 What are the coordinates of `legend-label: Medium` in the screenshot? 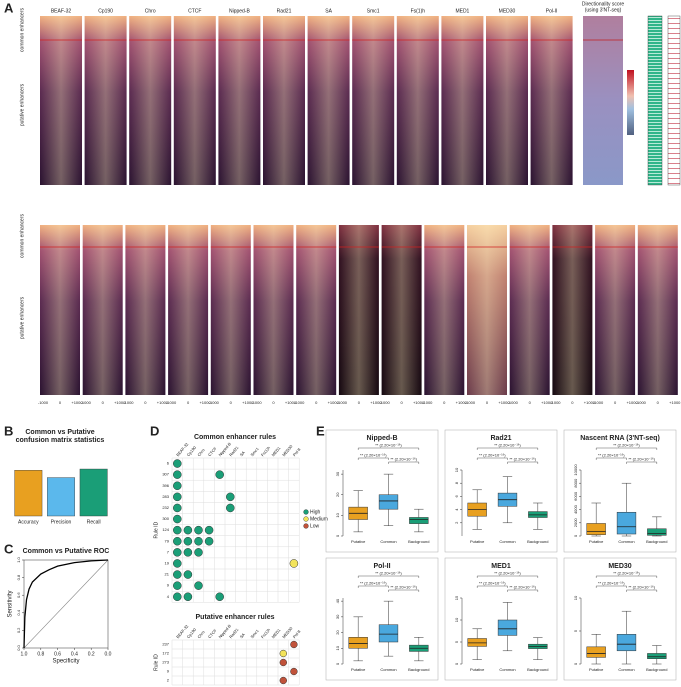 It's located at (319, 519).